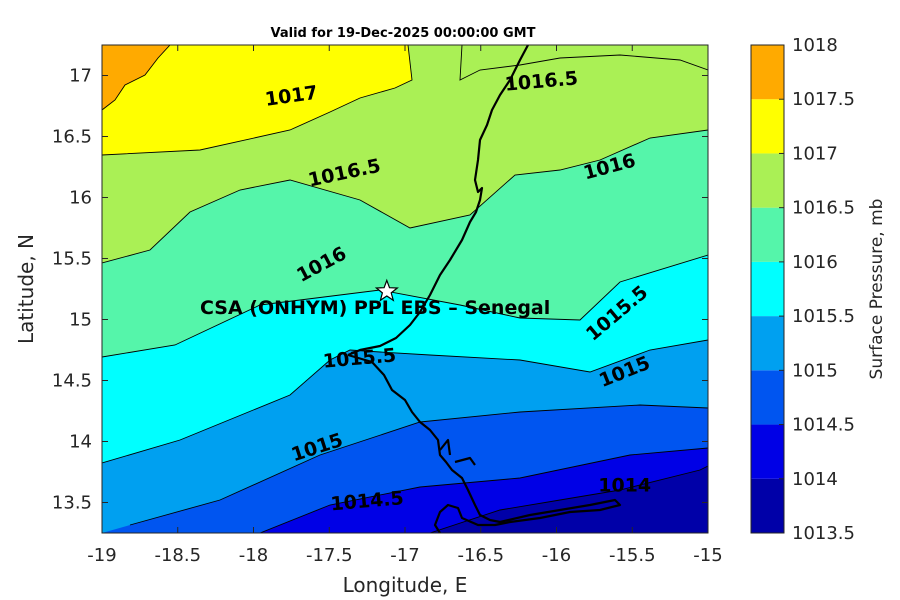 This screenshot has width=900, height=600. Describe the element at coordinates (583, 63) in the screenshot. I see `contour-1016-5-north` at that location.